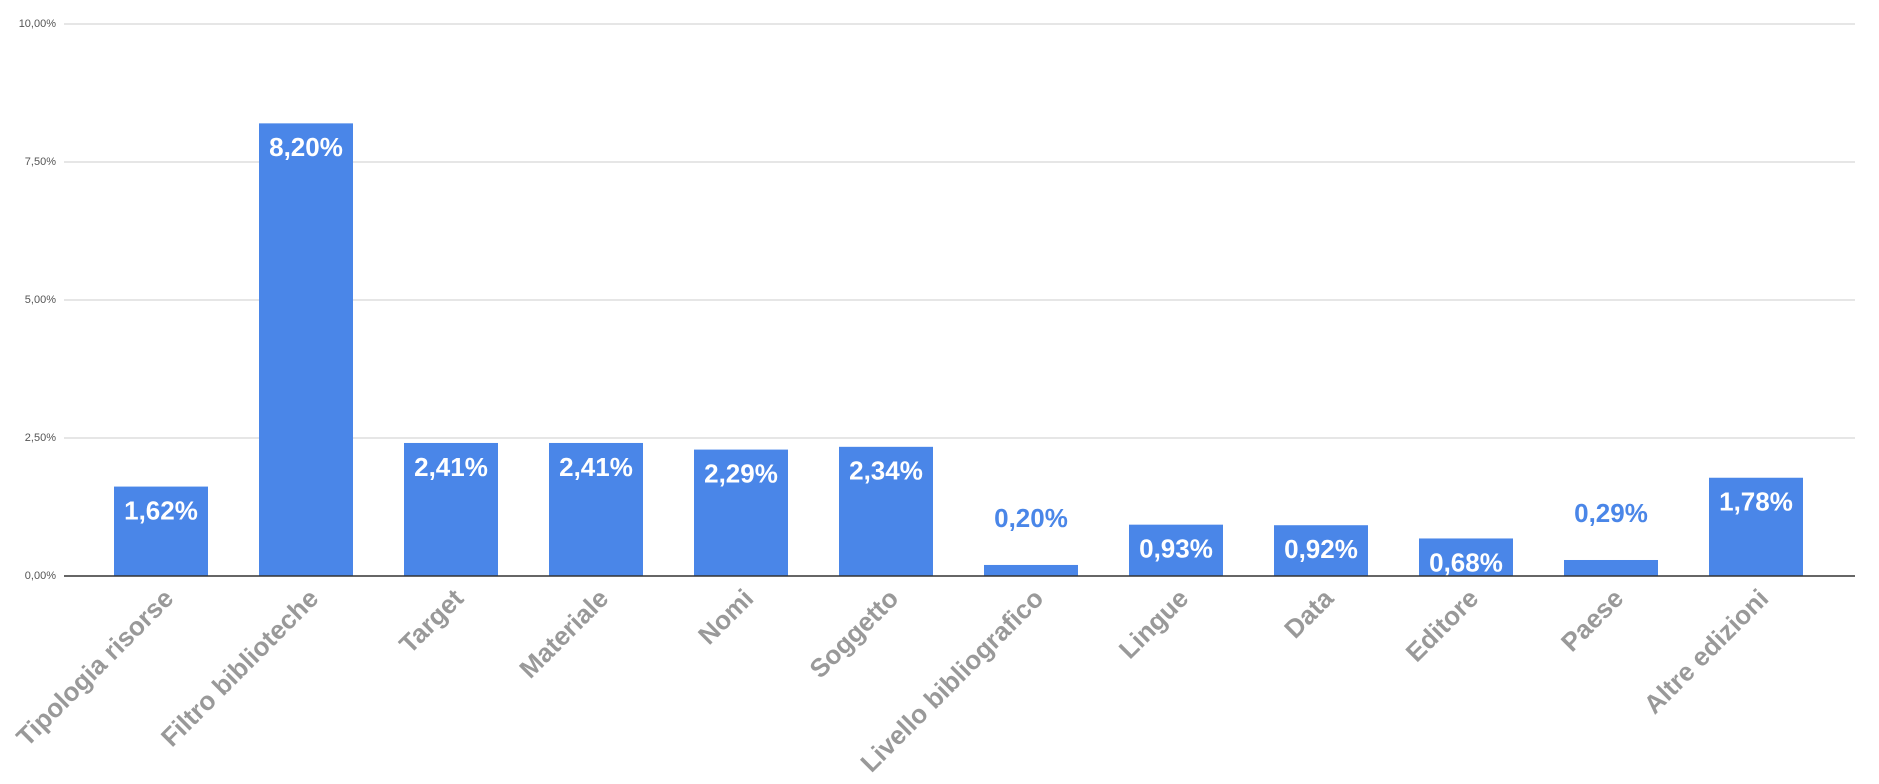 This screenshot has width=1879, height=784. What do you see at coordinates (40, 438) in the screenshot?
I see `y-tick-label: 2,50%` at bounding box center [40, 438].